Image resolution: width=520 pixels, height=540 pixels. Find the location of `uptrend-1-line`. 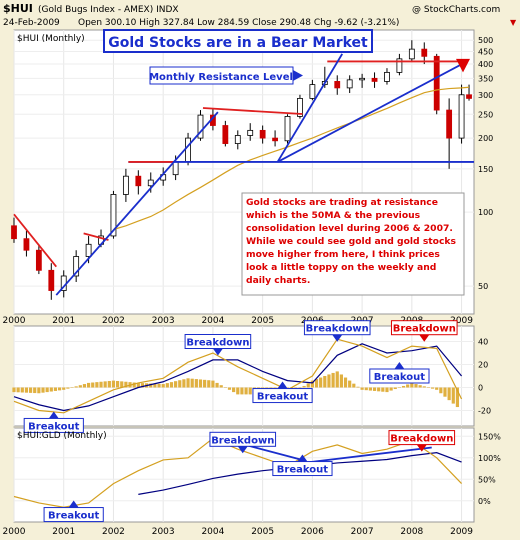

uptrend-1-line is located at coordinates (137, 203).